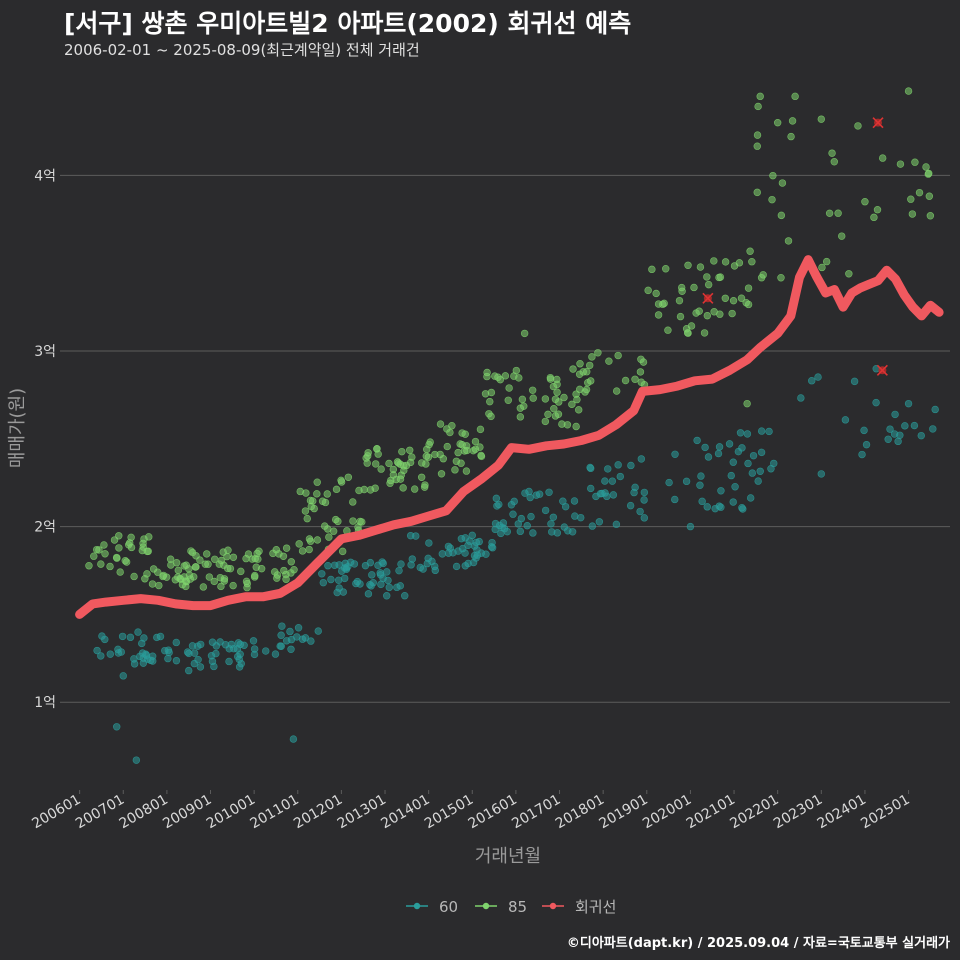  I want to click on x-tick-label: 201601, so click(493, 812).